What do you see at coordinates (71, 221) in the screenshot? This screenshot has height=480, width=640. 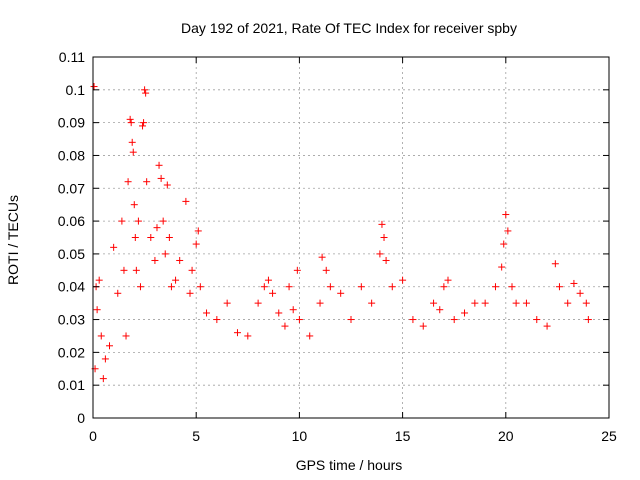 I see `y-tick-label: 0.06` at bounding box center [71, 221].